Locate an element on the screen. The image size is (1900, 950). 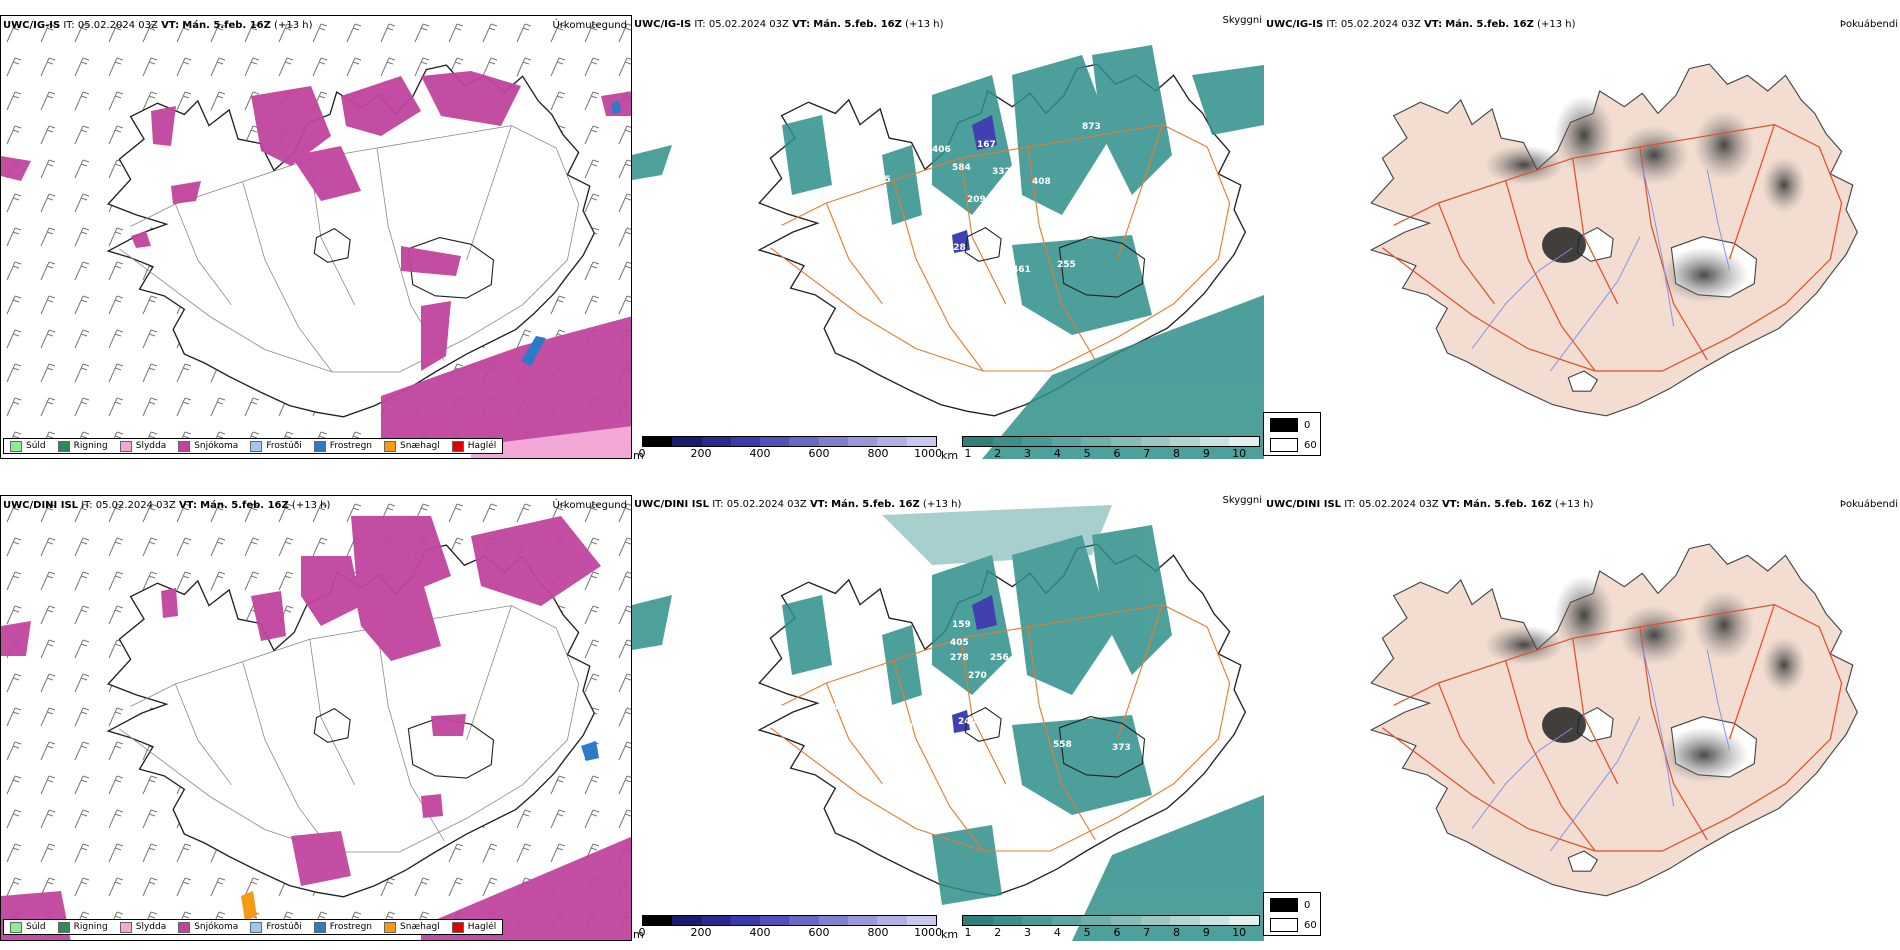
fog-legend-1: 0 60 is located at coordinates (1292, 434).